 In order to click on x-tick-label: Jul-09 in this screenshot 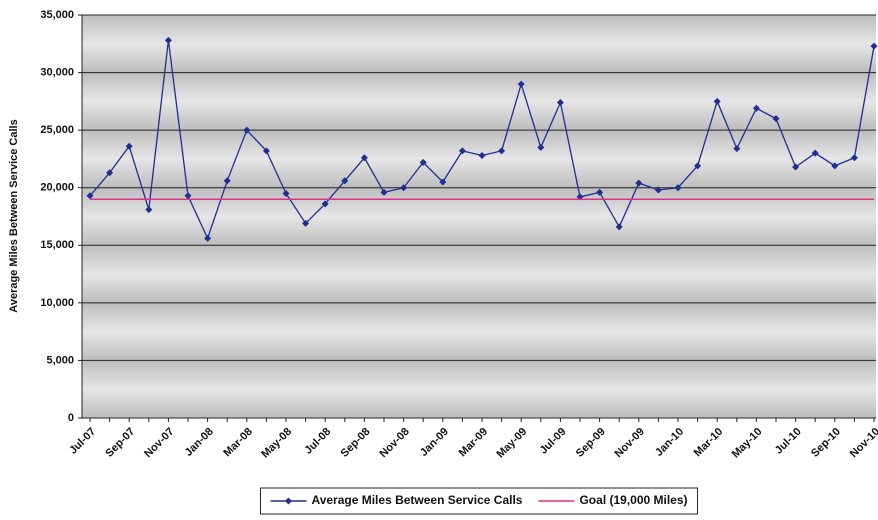, I will do `click(553, 441)`.